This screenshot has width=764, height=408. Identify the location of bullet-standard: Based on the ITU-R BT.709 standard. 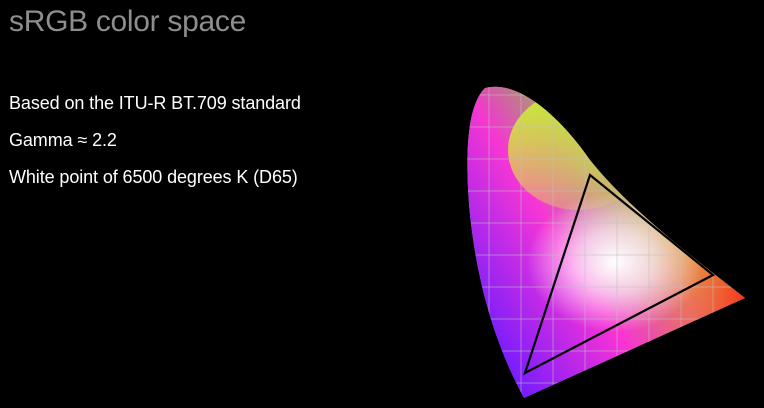
(155, 103).